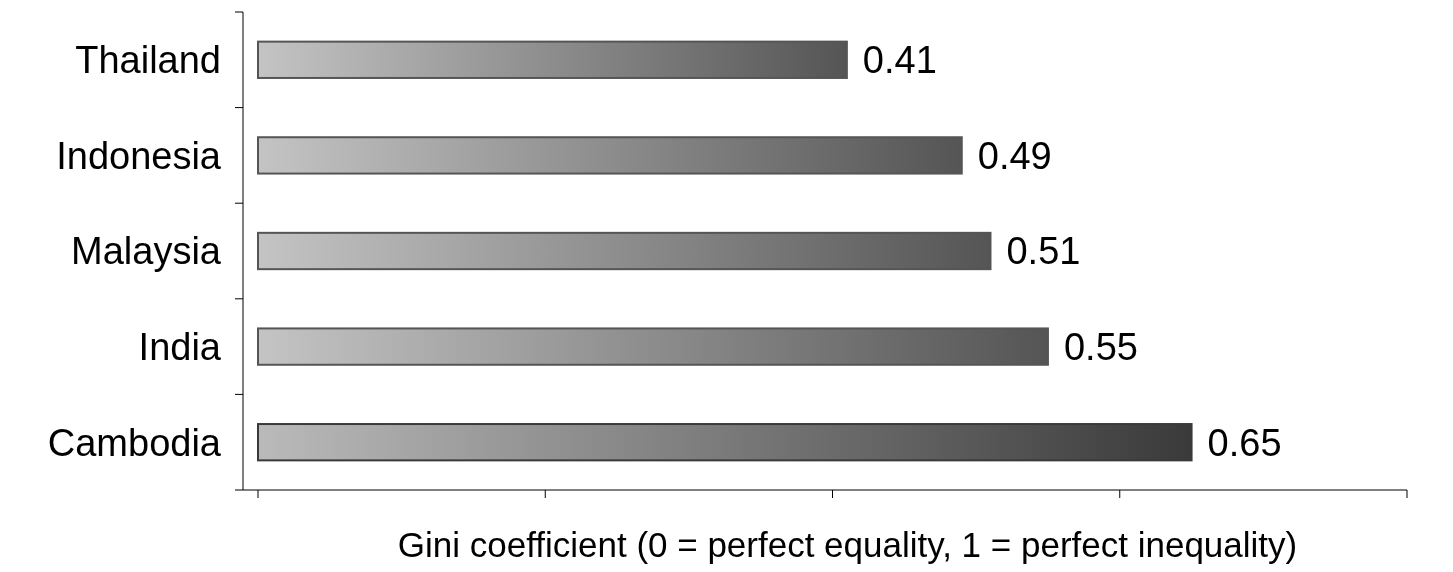  Describe the element at coordinates (134, 442) in the screenshot. I see `y-tick-label: Cambodia` at that location.